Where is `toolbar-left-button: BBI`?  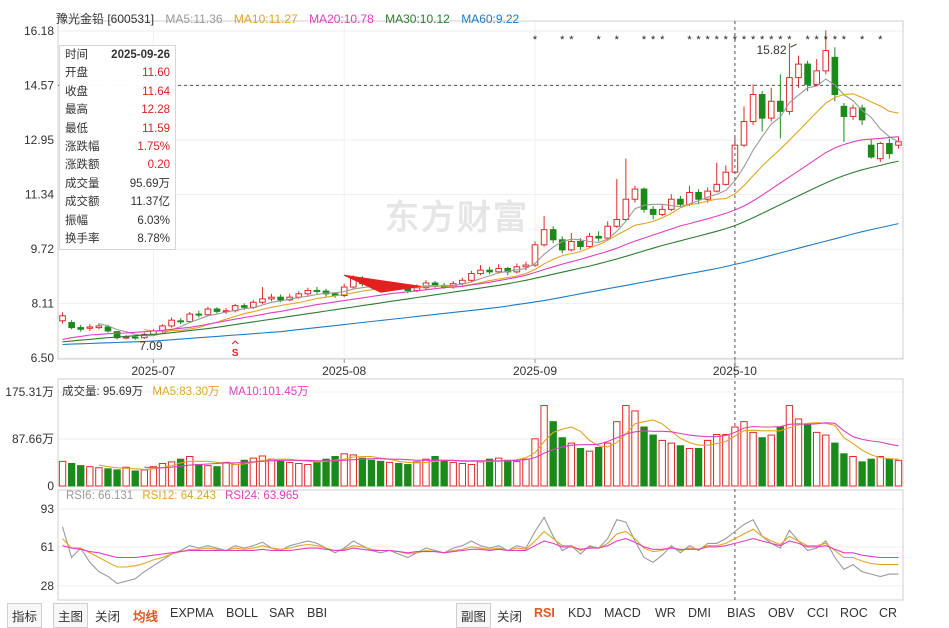
toolbar-left-button: BBI is located at coordinates (317, 613).